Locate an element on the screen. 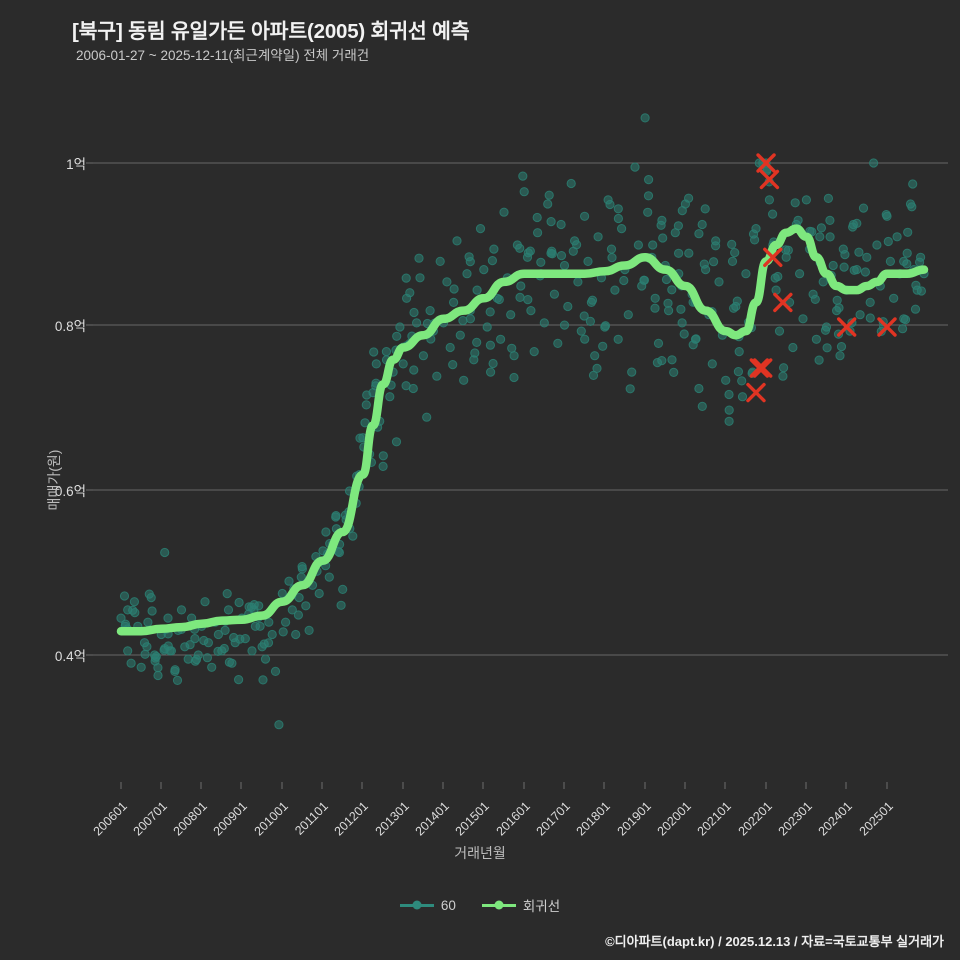  y-tick-label: 0.8억 is located at coordinates (70, 326).